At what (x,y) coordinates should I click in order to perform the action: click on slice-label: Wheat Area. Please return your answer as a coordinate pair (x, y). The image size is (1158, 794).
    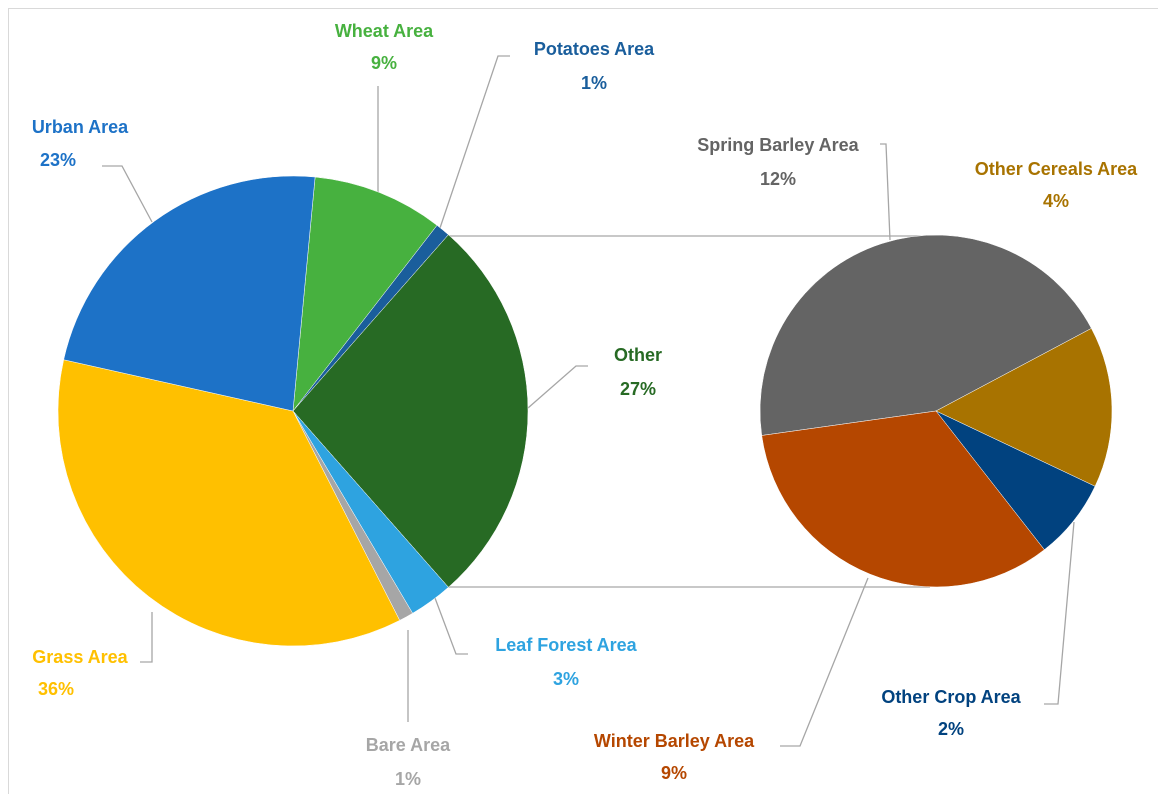
    Looking at the image, I should click on (384, 31).